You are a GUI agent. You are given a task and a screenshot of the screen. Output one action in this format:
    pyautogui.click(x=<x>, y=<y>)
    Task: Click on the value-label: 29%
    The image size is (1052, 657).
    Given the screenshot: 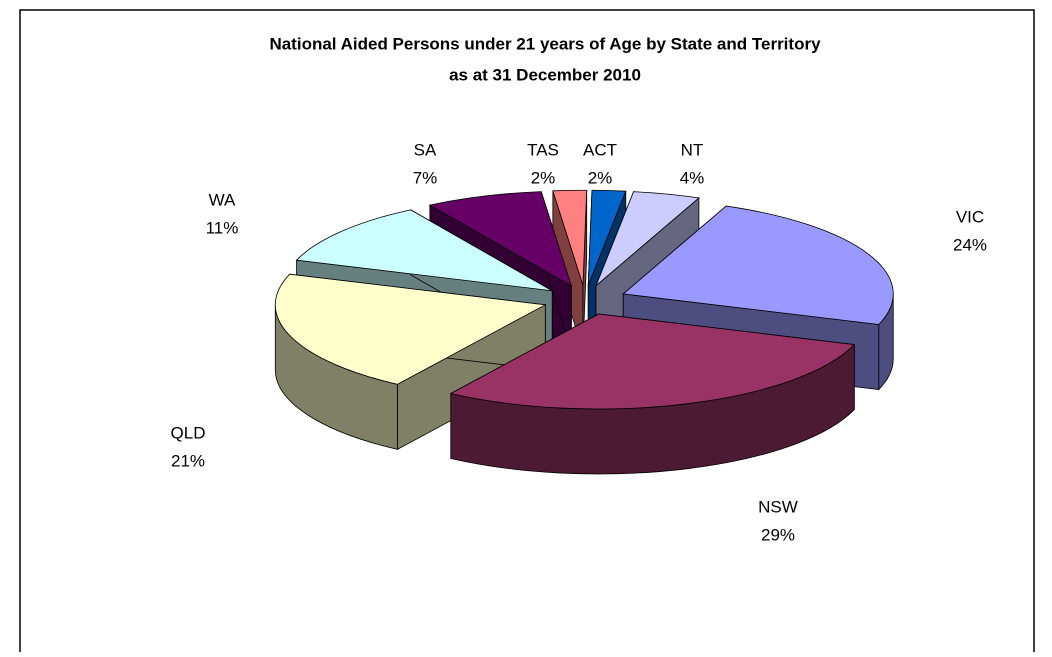 What is the action you would take?
    pyautogui.click(x=778, y=534)
    